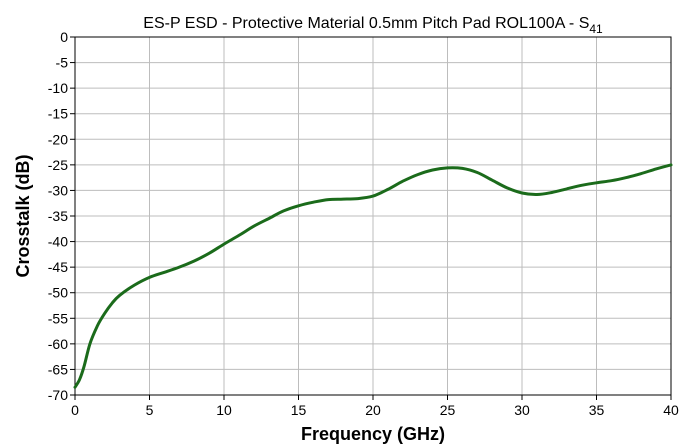  I want to click on y-tick-label: -65, so click(58, 369).